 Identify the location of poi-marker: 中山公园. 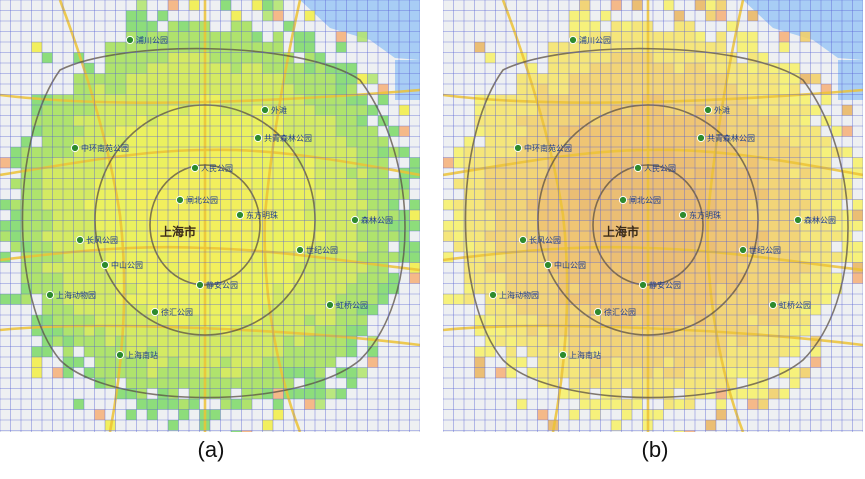
(121, 265).